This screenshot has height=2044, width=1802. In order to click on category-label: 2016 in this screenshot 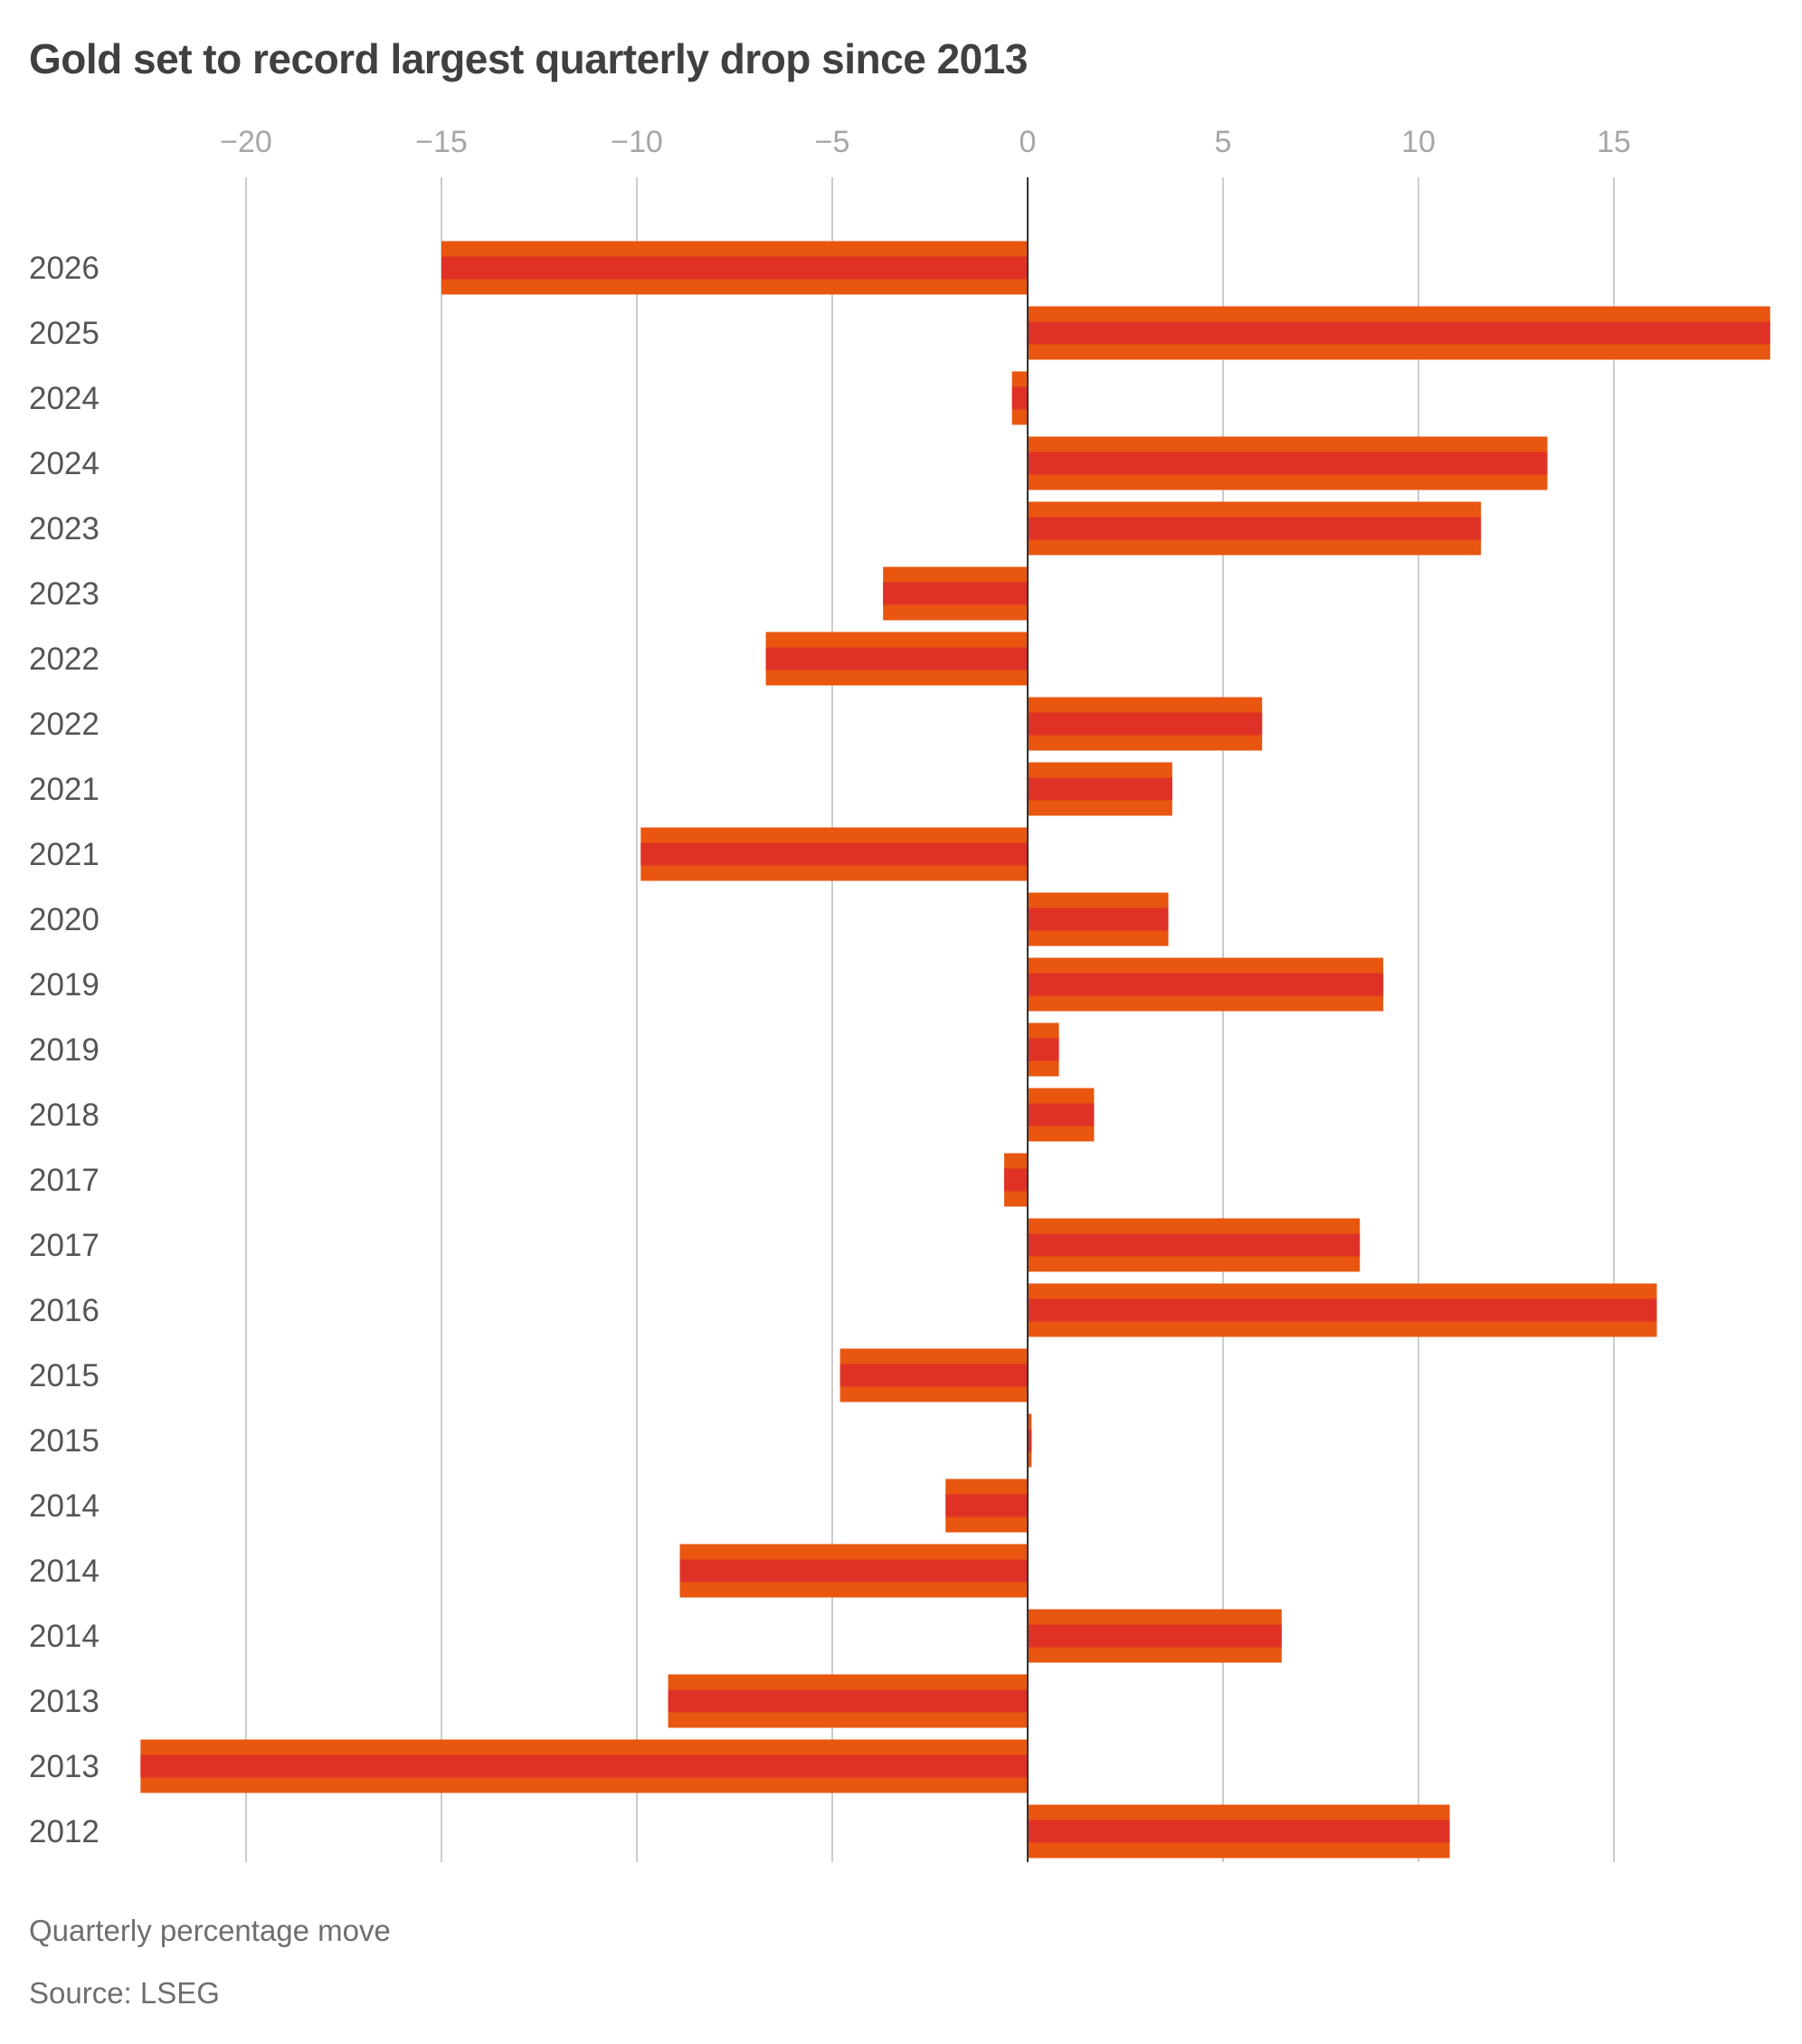, I will do `click(65, 1310)`.